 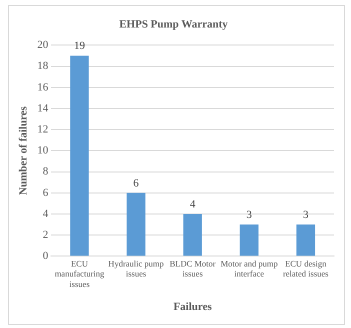 What do you see at coordinates (45, 214) in the screenshot?
I see `y-tick-label: 4` at bounding box center [45, 214].